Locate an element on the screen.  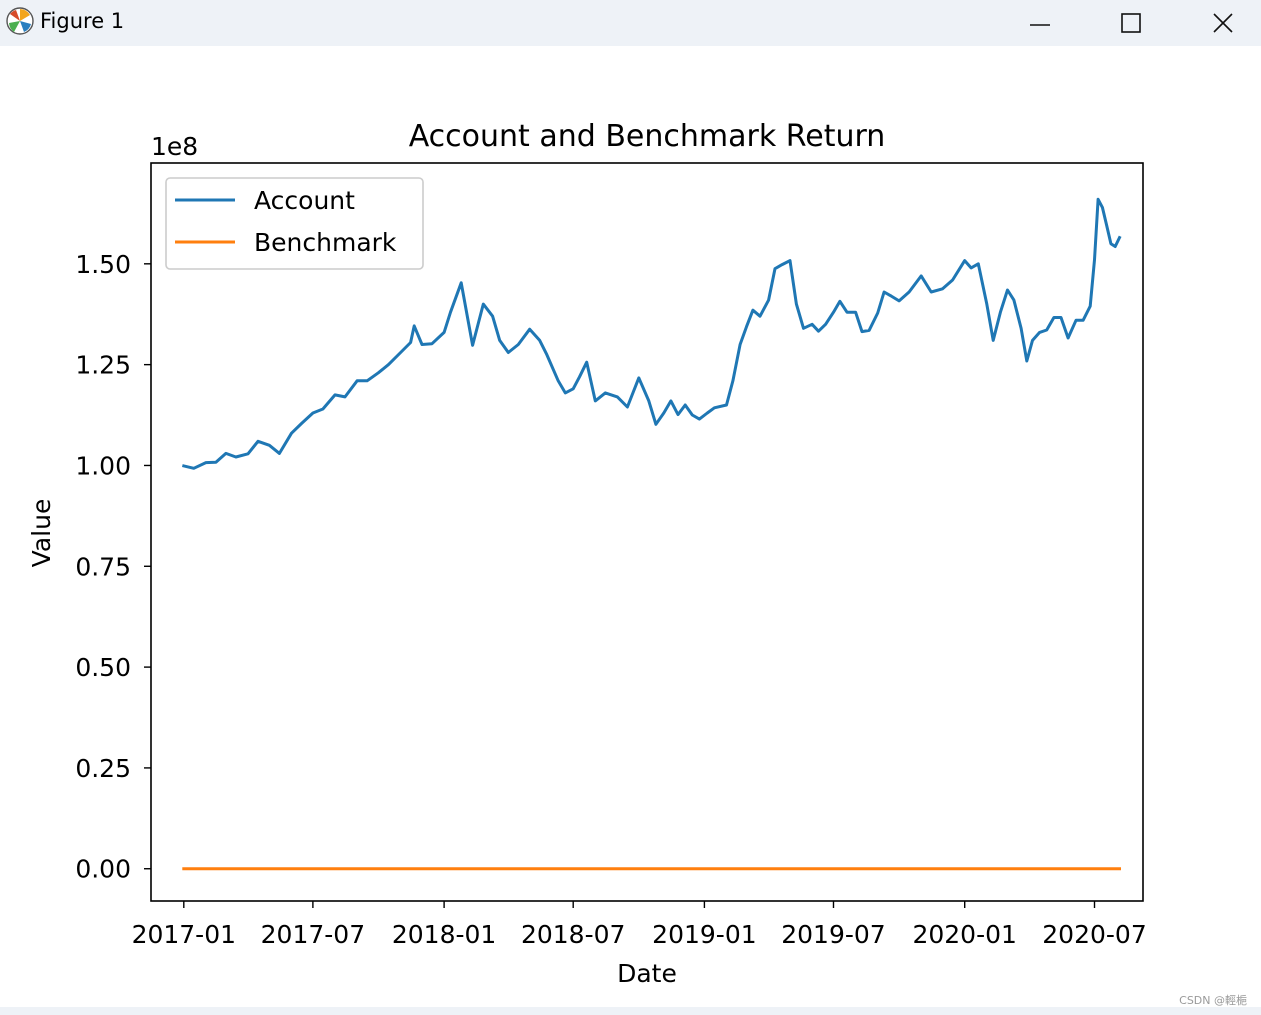
close-icon is located at coordinates (1223, 23).